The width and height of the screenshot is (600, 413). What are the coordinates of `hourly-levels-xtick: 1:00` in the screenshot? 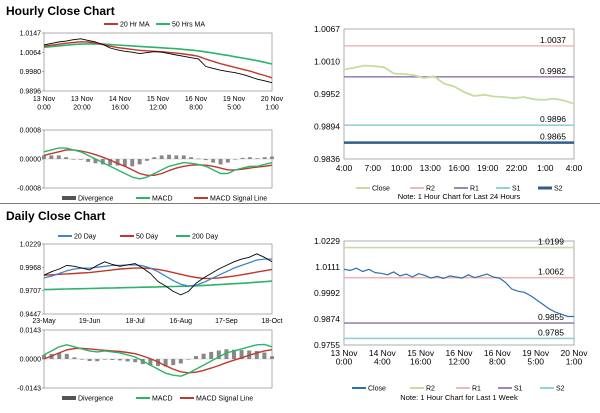 It's located at (545, 168).